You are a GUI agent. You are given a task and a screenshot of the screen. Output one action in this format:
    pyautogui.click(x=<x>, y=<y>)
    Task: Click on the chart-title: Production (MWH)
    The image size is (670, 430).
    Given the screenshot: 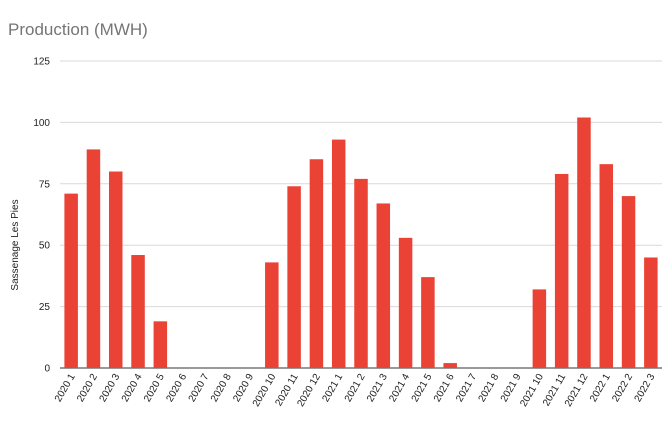 What is the action you would take?
    pyautogui.click(x=78, y=29)
    